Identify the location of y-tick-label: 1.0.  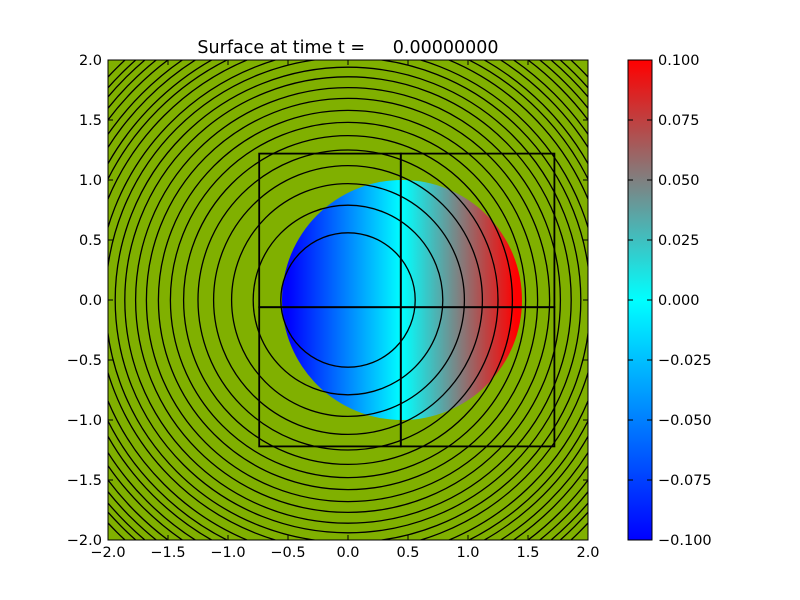
(90, 181).